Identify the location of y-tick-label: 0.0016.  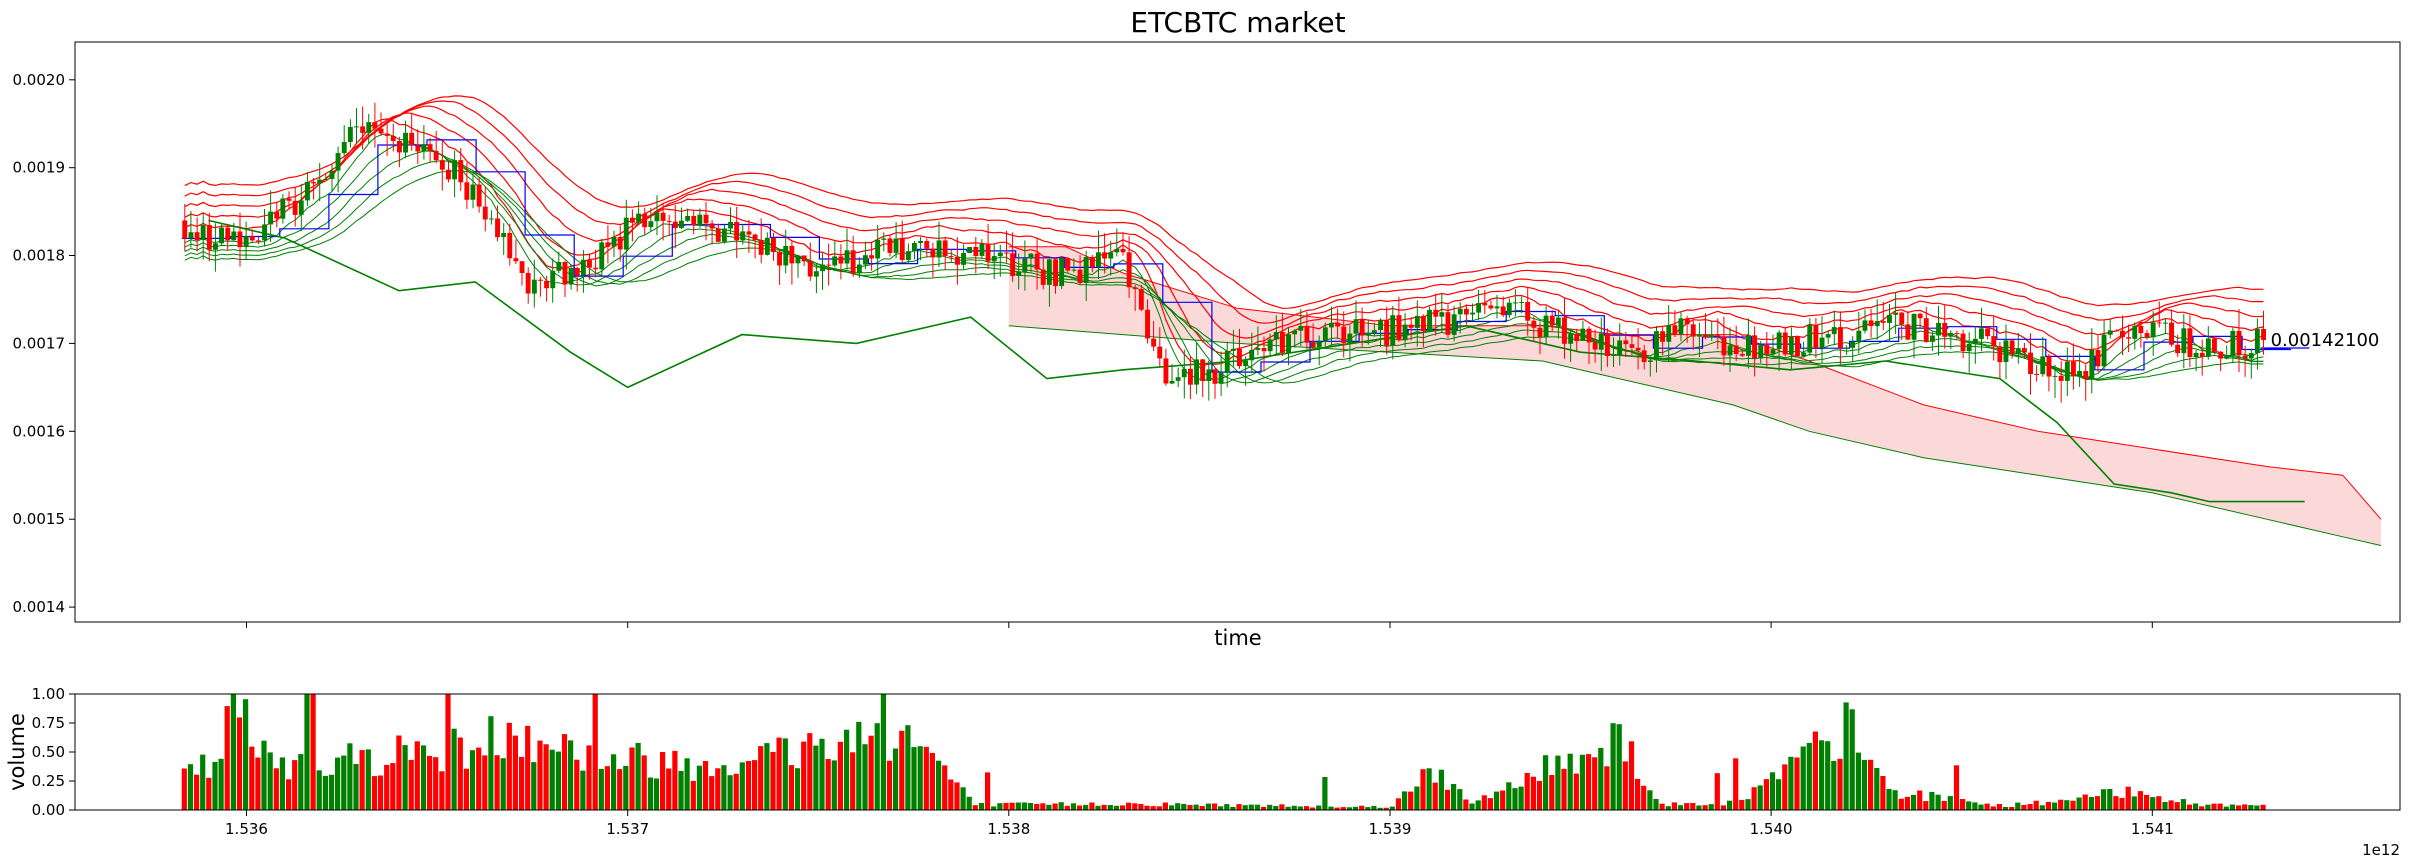
(39, 431).